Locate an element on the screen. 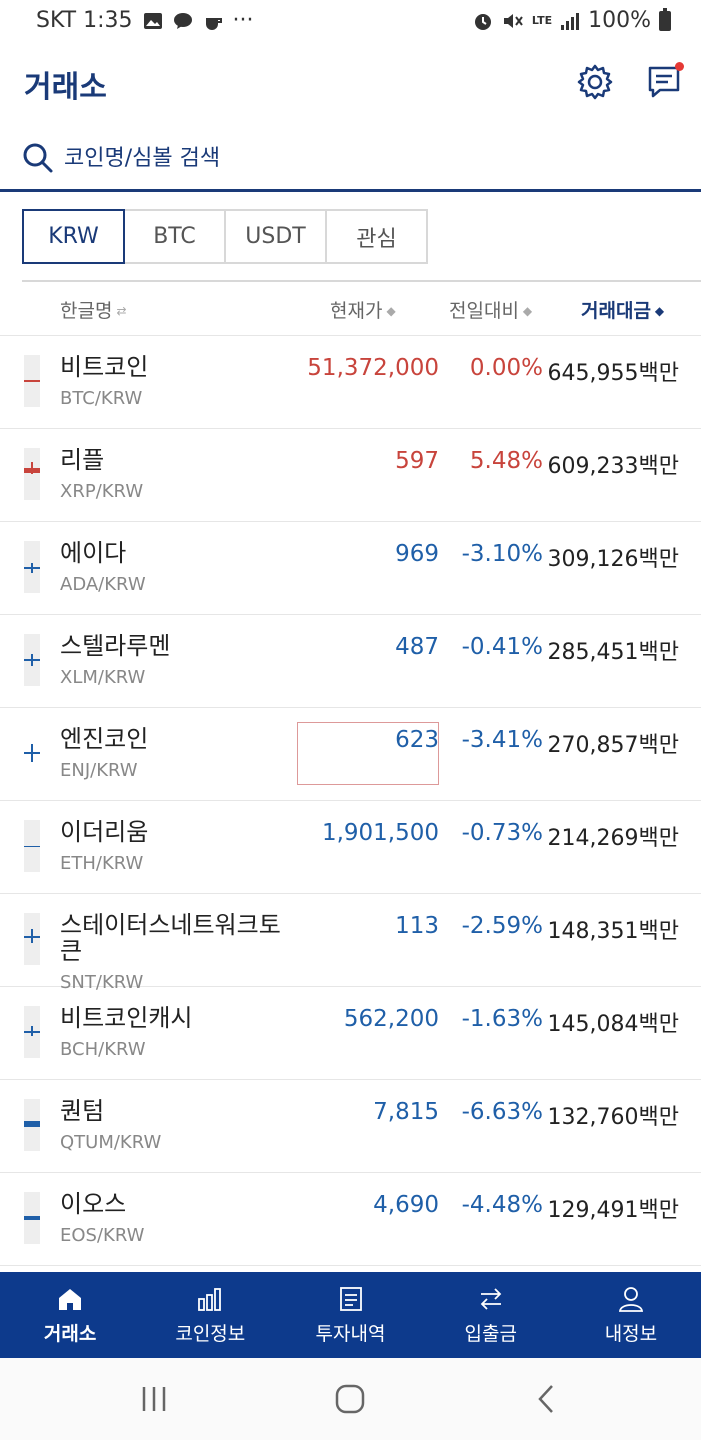 The image size is (701, 1440). app-header: 거래소 is located at coordinates (350, 82).